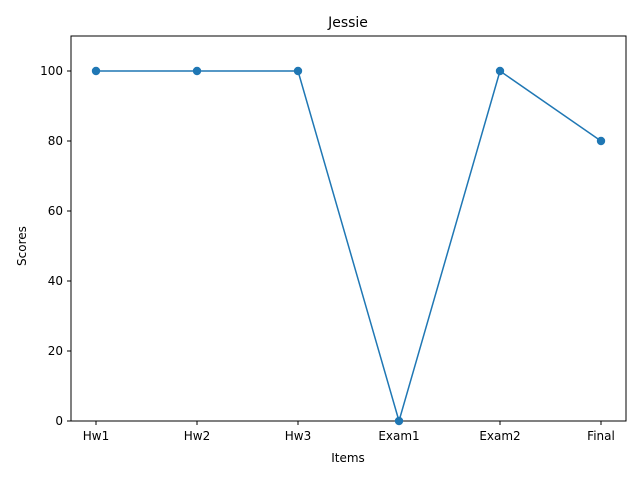  Describe the element at coordinates (55, 211) in the screenshot. I see `y-tick-label: 60` at that location.